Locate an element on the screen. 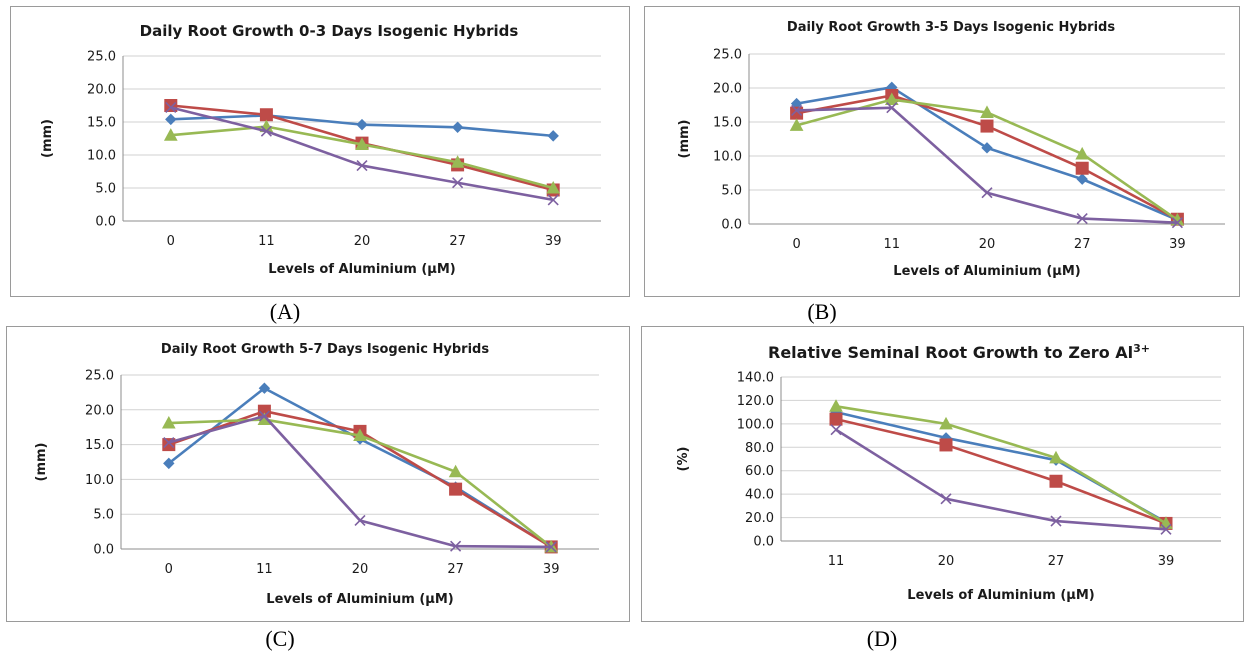 Image resolution: width=1250 pixels, height=653 pixels. y-tick-label: 100.0 is located at coordinates (755, 424).